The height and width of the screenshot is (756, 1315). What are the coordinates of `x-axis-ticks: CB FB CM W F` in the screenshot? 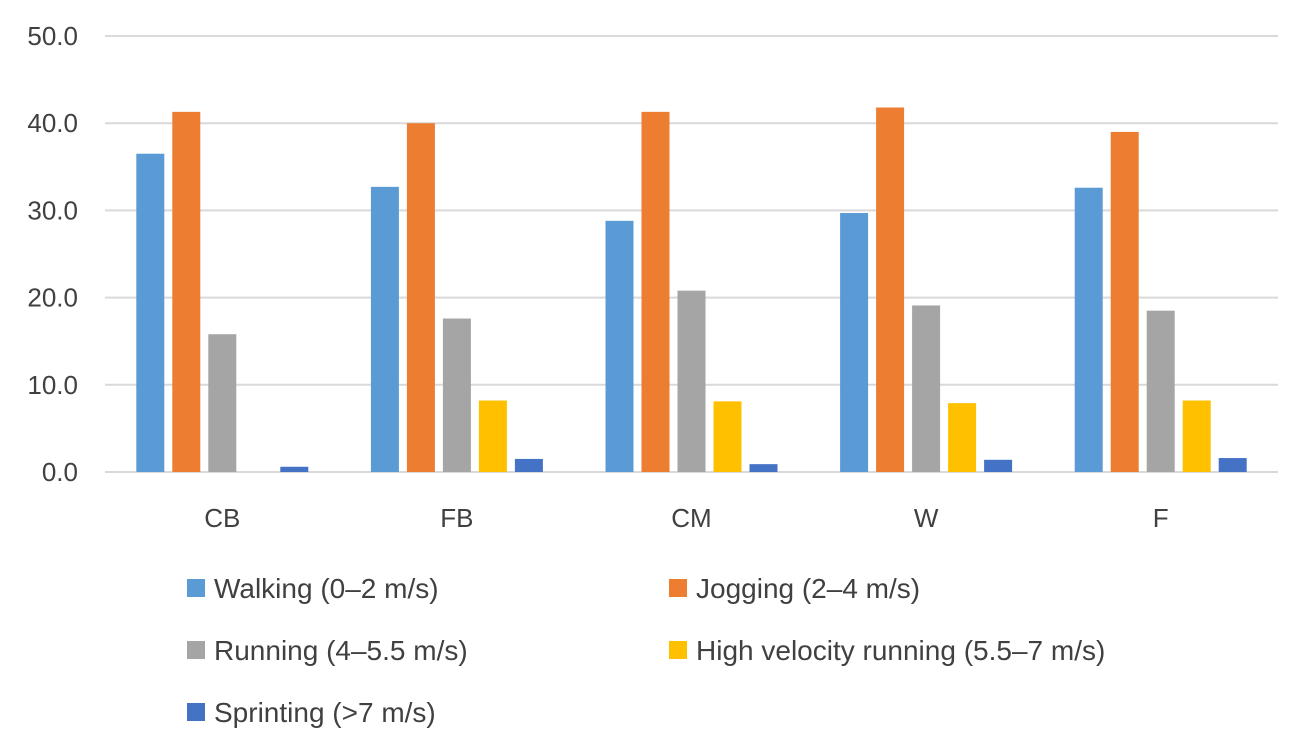 It's located at (686, 518).